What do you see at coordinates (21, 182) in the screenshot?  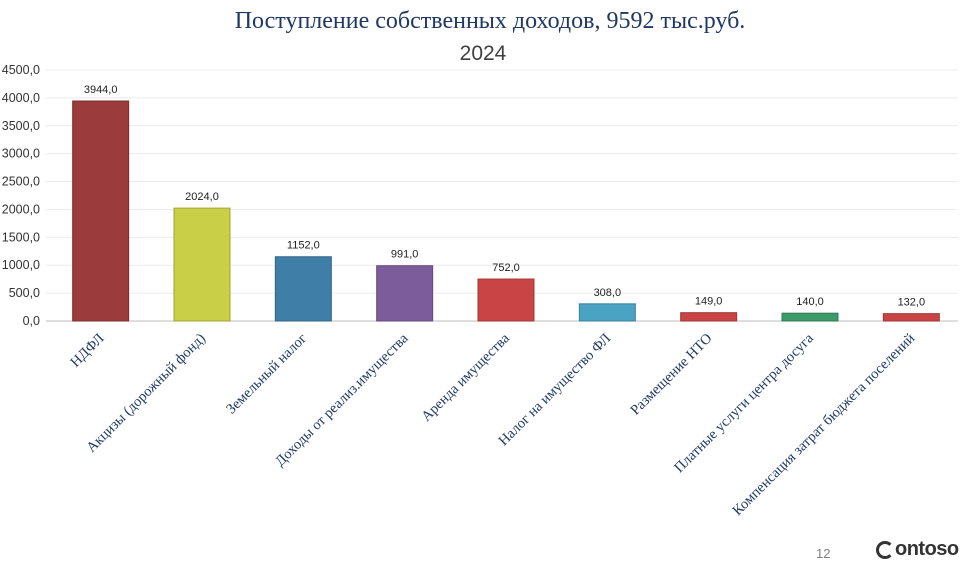 I see `y-tick-label: 2500,0` at bounding box center [21, 182].